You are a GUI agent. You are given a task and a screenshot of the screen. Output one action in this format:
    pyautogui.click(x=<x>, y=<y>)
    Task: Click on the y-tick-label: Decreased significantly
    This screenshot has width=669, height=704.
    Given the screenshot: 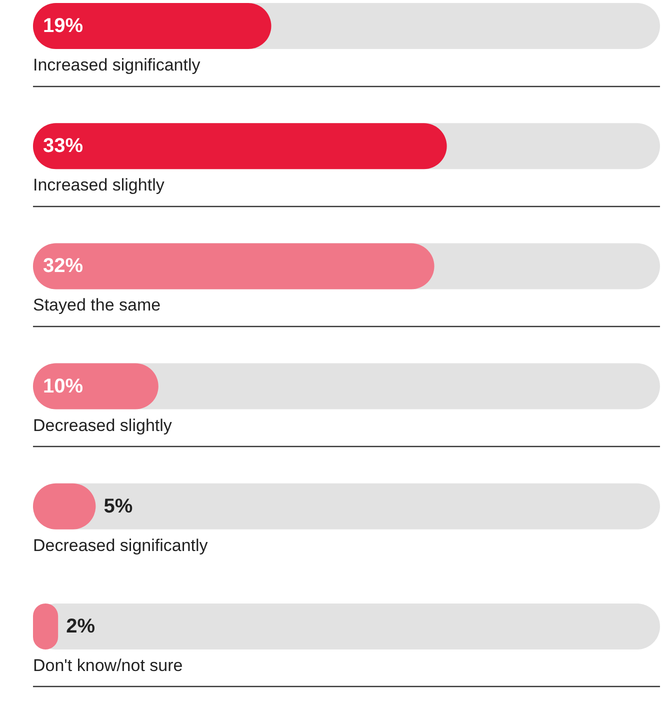 What is the action you would take?
    pyautogui.click(x=120, y=545)
    